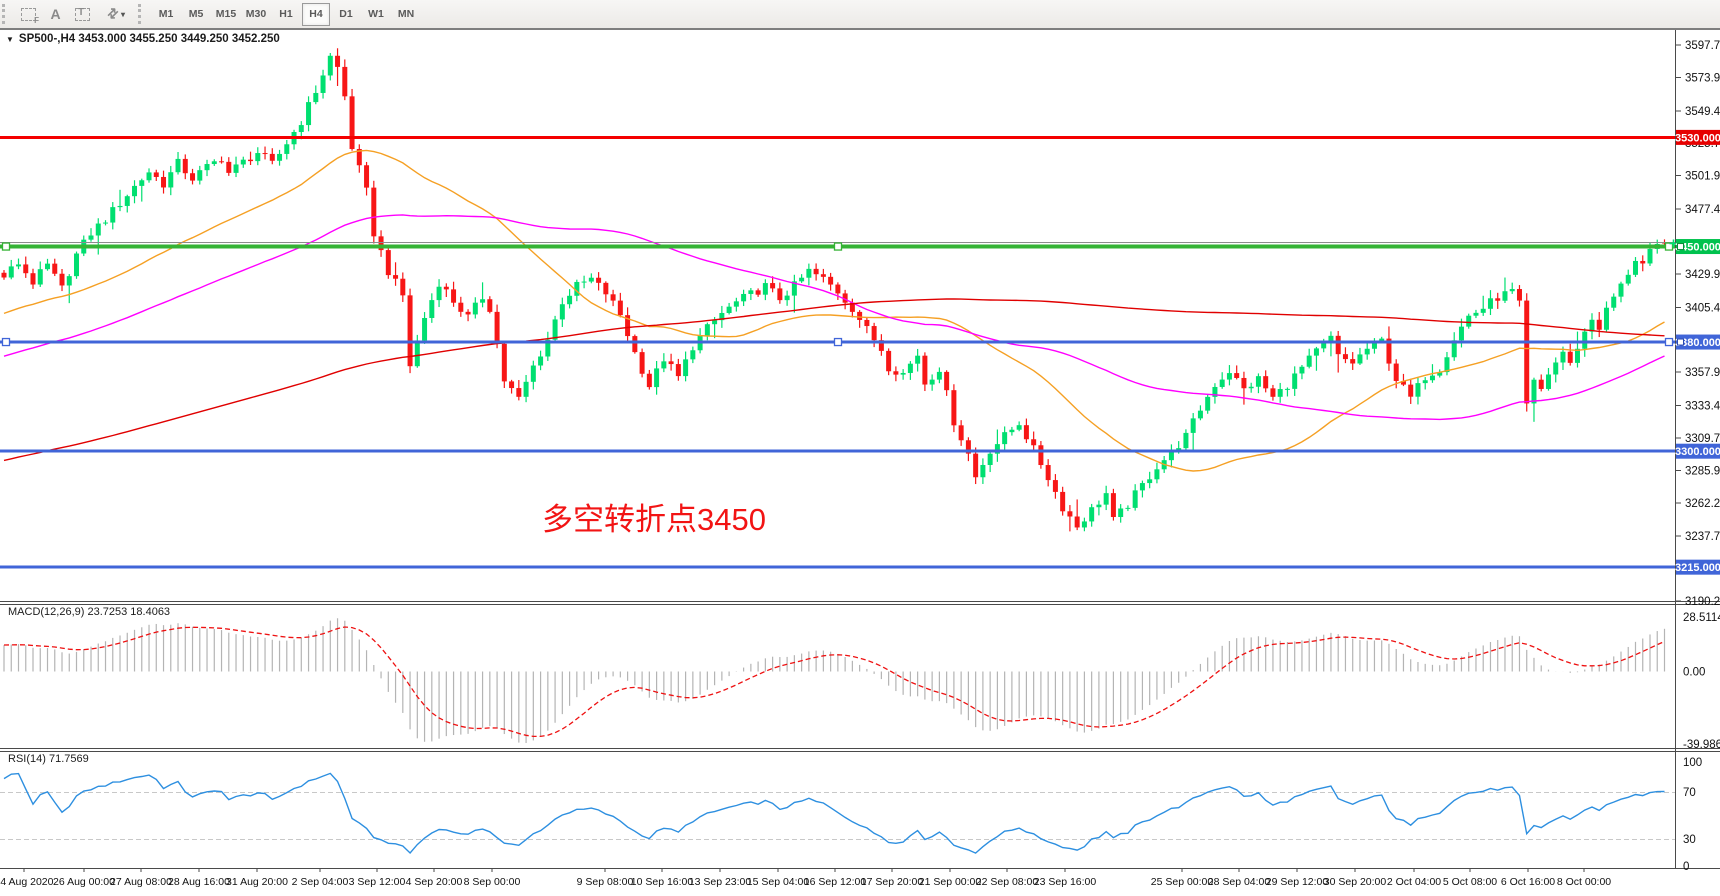 This screenshot has height=896, width=1720. I want to click on svg-text: 3530.000, so click(1697, 138).